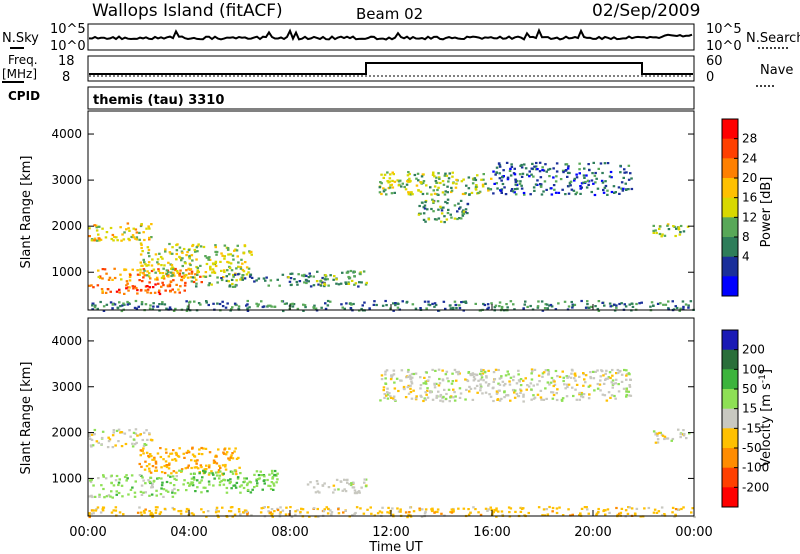  What do you see at coordinates (66, 341) in the screenshot?
I see `y-tick-label: 4000` at bounding box center [66, 341].